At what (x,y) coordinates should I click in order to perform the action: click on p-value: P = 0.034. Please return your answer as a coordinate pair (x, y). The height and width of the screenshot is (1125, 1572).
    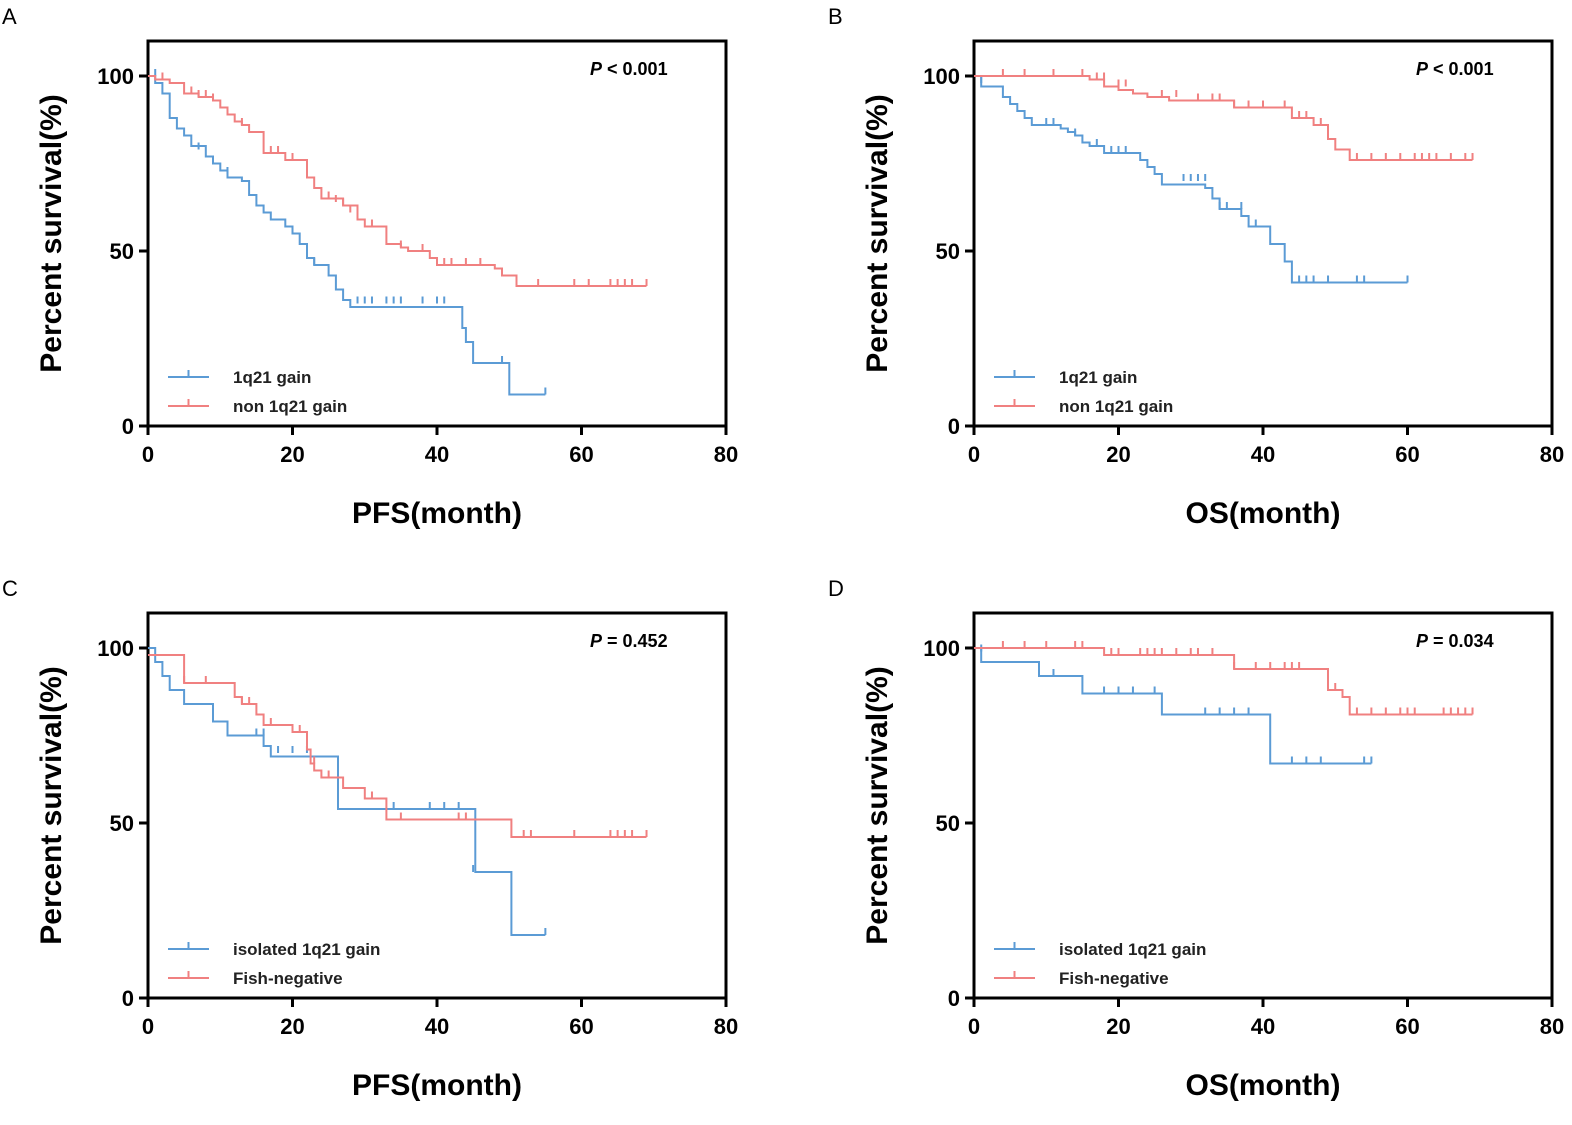
    Looking at the image, I should click on (1455, 641).